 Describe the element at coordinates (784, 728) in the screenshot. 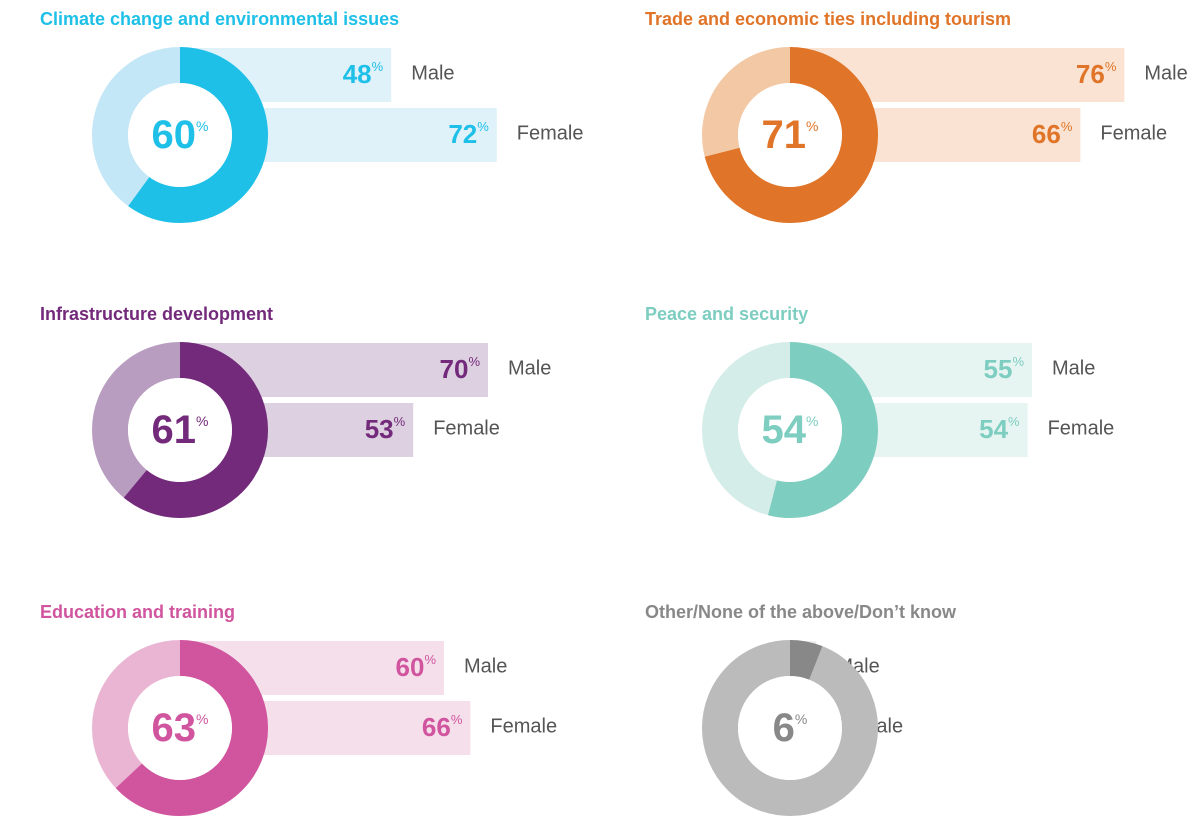

I see `center-number: 6` at that location.